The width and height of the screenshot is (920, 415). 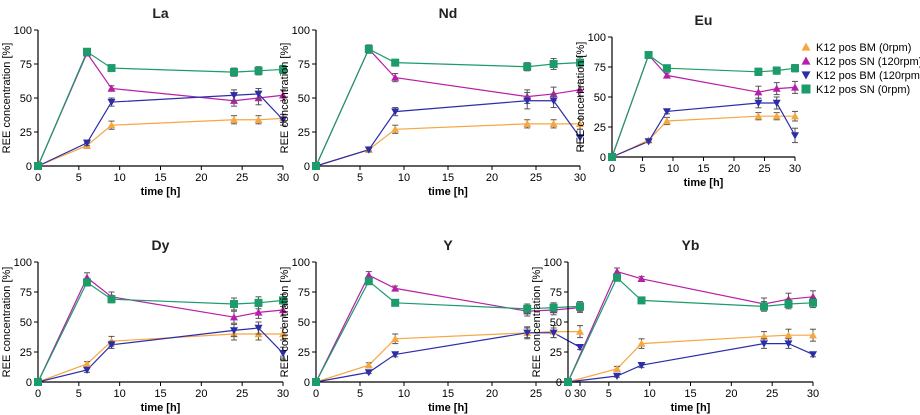 What do you see at coordinates (673, 169) in the screenshot?
I see `x-tick-label: 10` at bounding box center [673, 169].